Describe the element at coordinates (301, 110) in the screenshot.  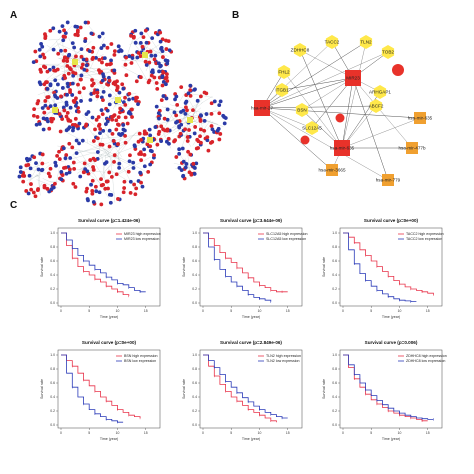
I see `node-label: BSN` at that location.